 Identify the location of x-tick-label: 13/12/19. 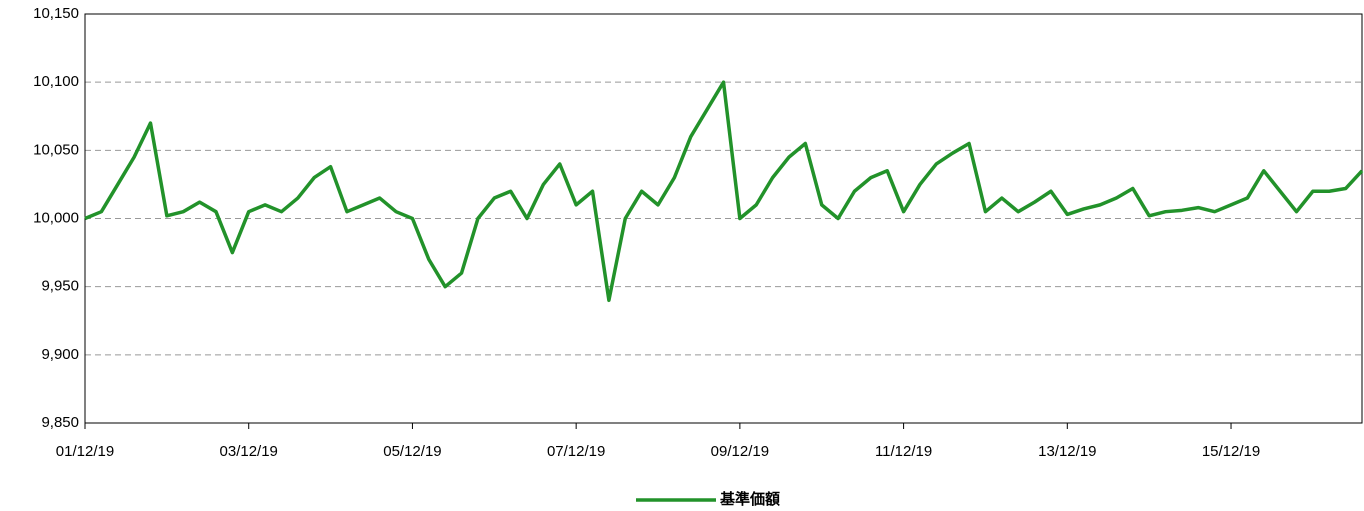
(1067, 451).